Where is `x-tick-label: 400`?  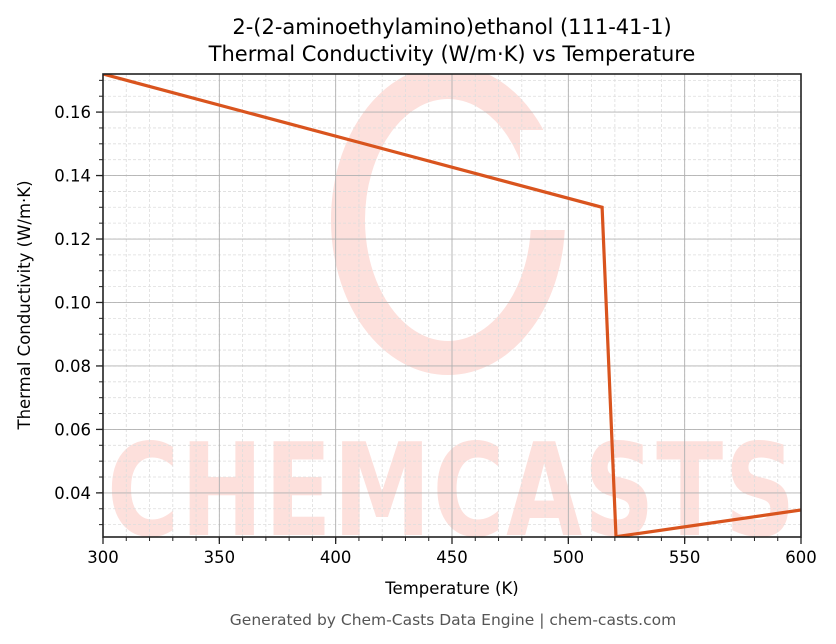
x-tick-label: 400 is located at coordinates (336, 557).